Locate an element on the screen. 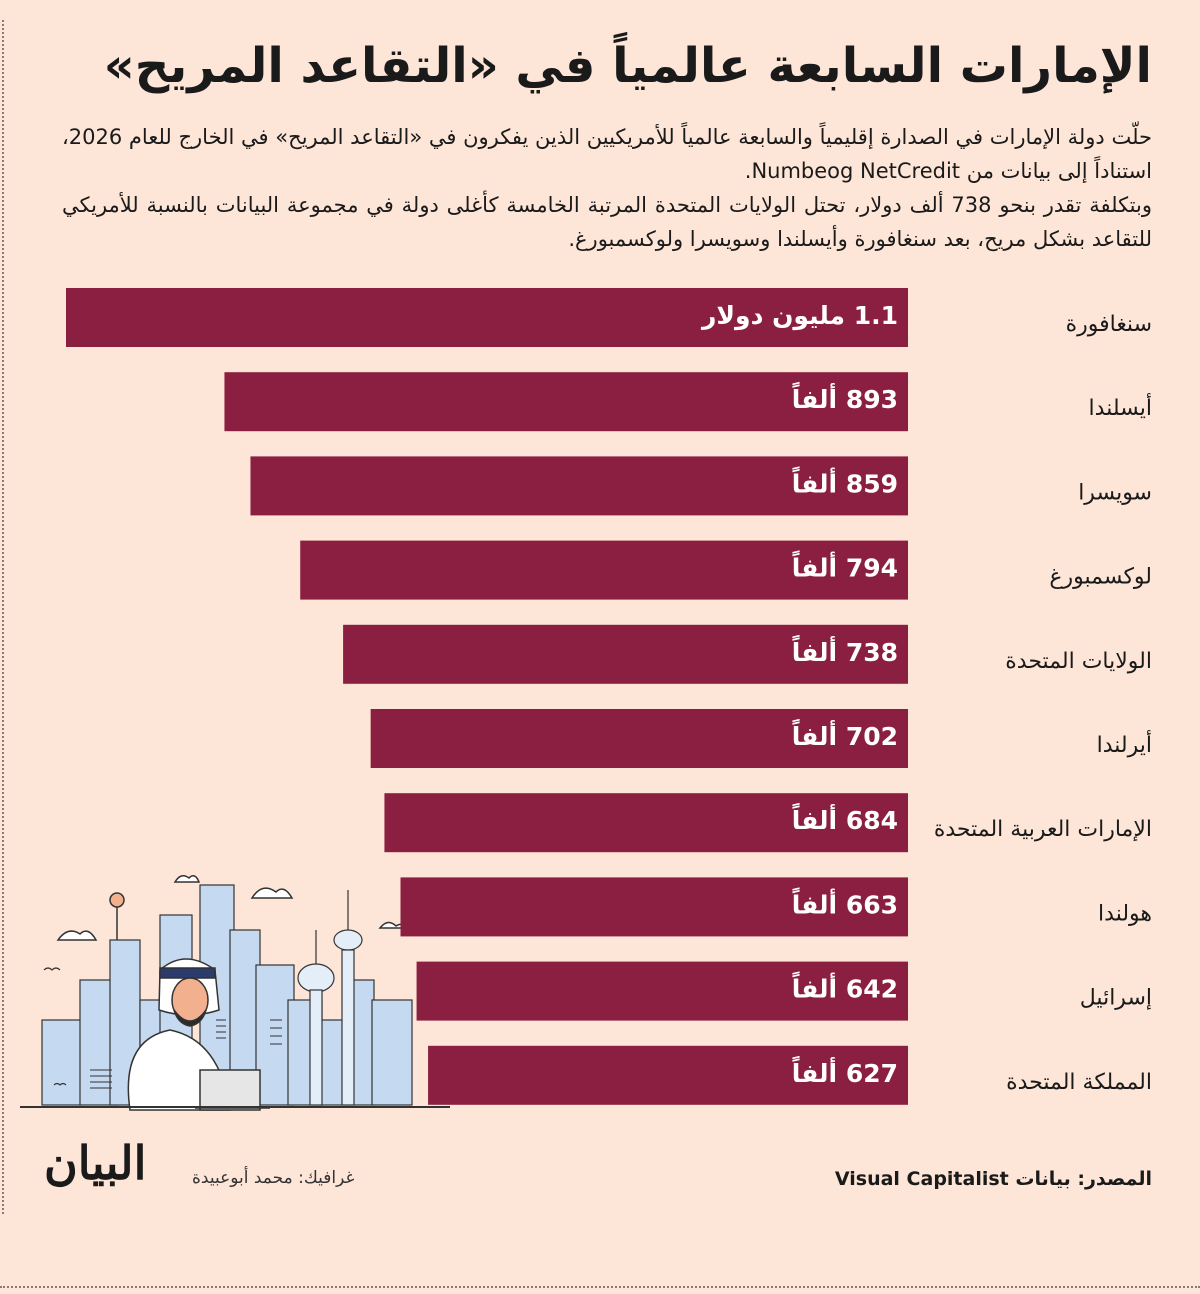  category-label: أيسلندا is located at coordinates (1120, 407).